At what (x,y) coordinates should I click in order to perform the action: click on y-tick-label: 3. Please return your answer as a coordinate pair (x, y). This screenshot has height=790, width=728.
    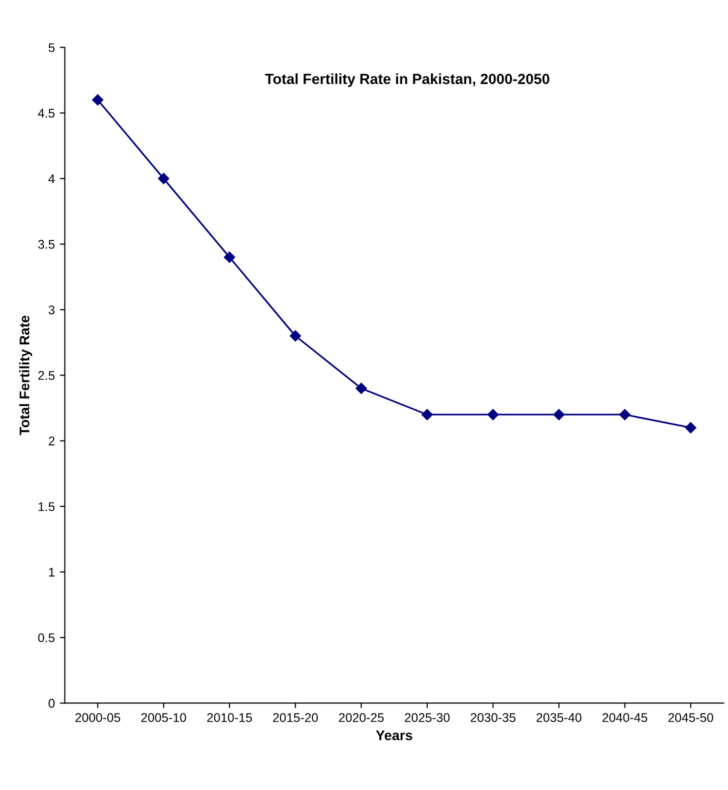
    Looking at the image, I should click on (51, 309).